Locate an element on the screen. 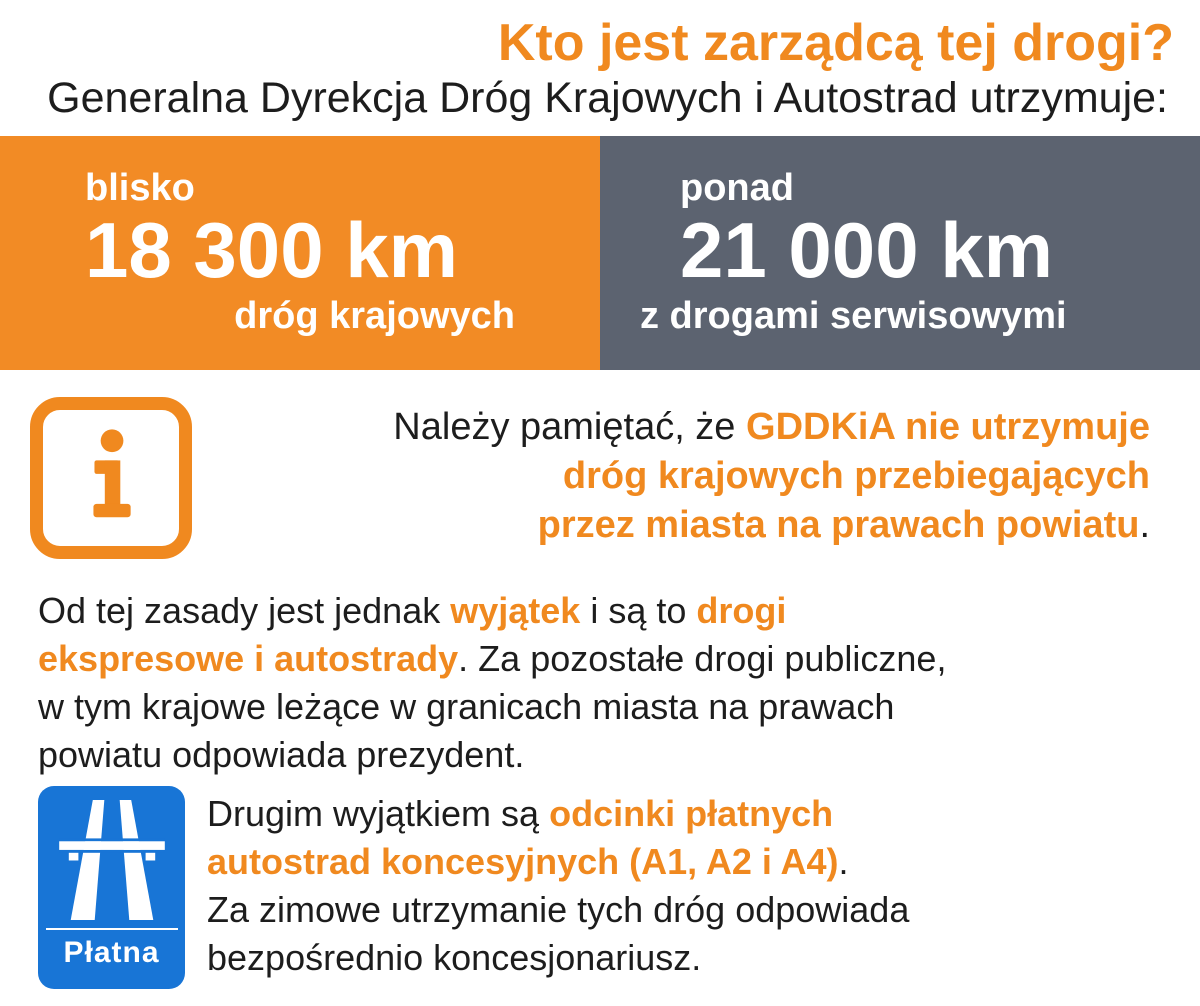  stat-with-service-roads: ponad 21 000 km z drogami serwisowymi is located at coordinates (900, 253).